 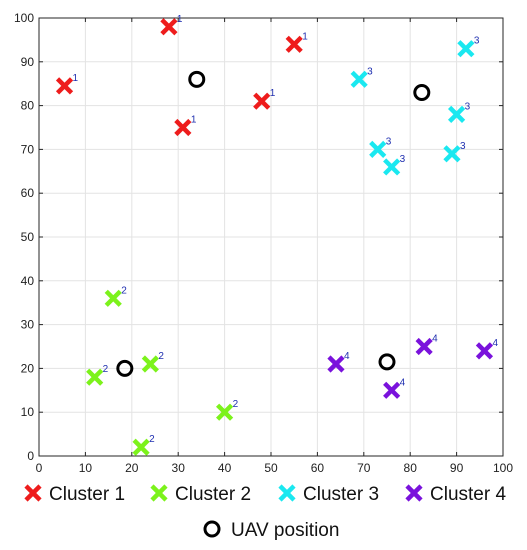 I want to click on x-tick-label: 80, so click(x=411, y=468).